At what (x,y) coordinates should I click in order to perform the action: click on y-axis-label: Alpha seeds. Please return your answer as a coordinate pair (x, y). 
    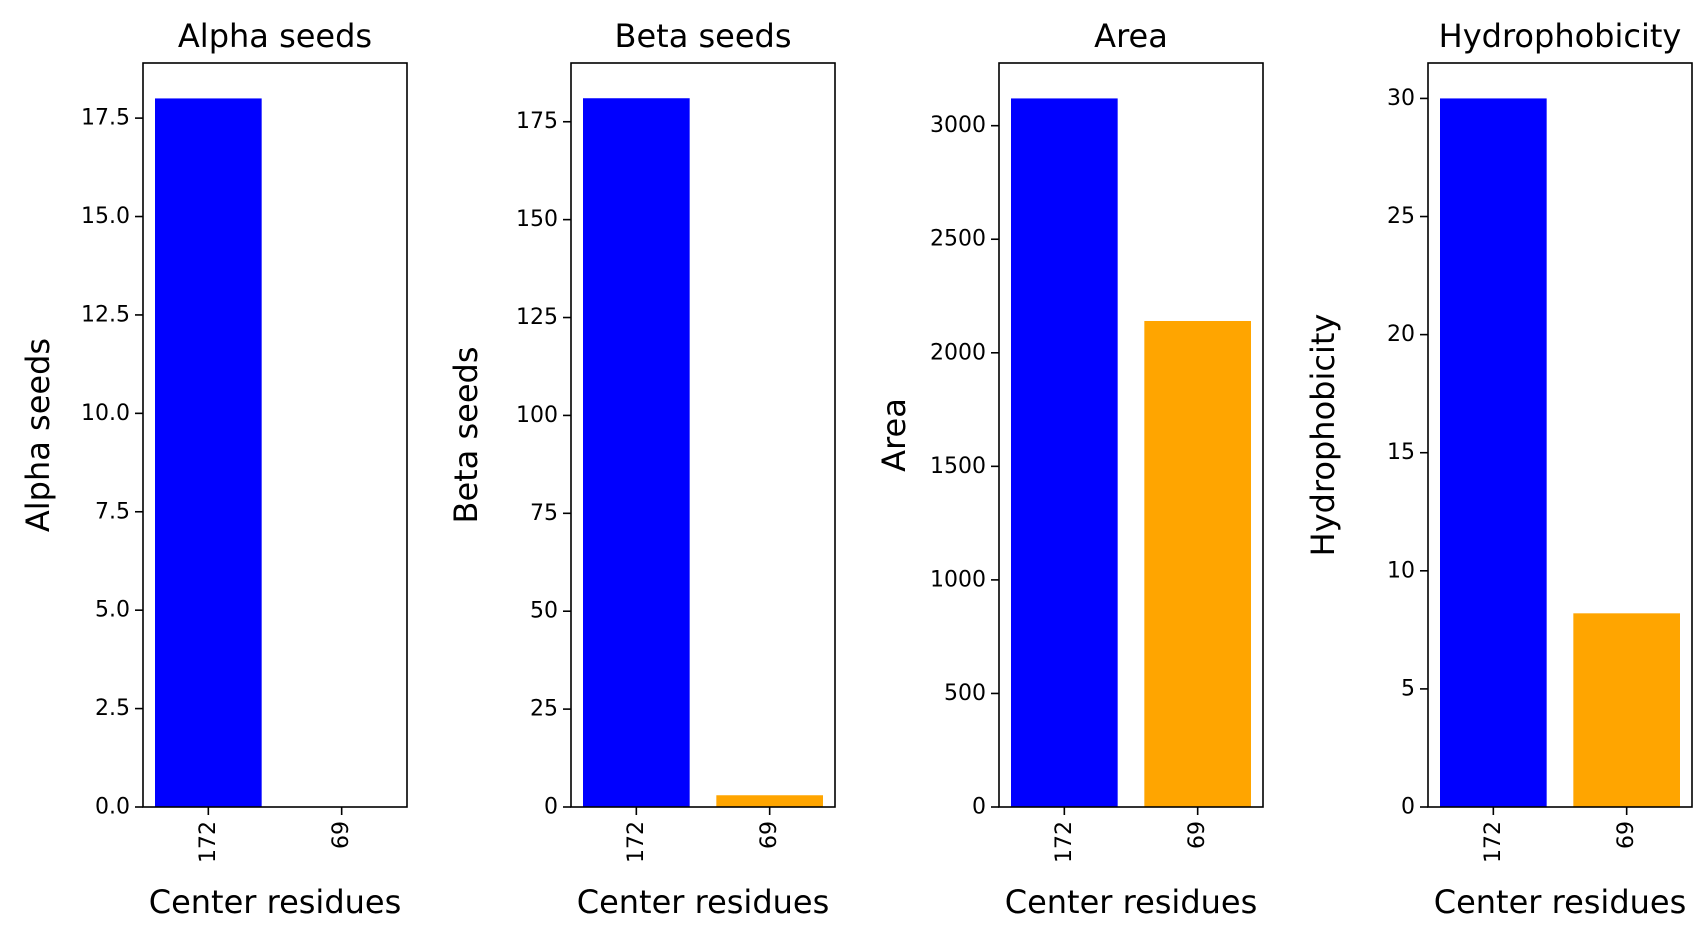
    Looking at the image, I should click on (38, 435).